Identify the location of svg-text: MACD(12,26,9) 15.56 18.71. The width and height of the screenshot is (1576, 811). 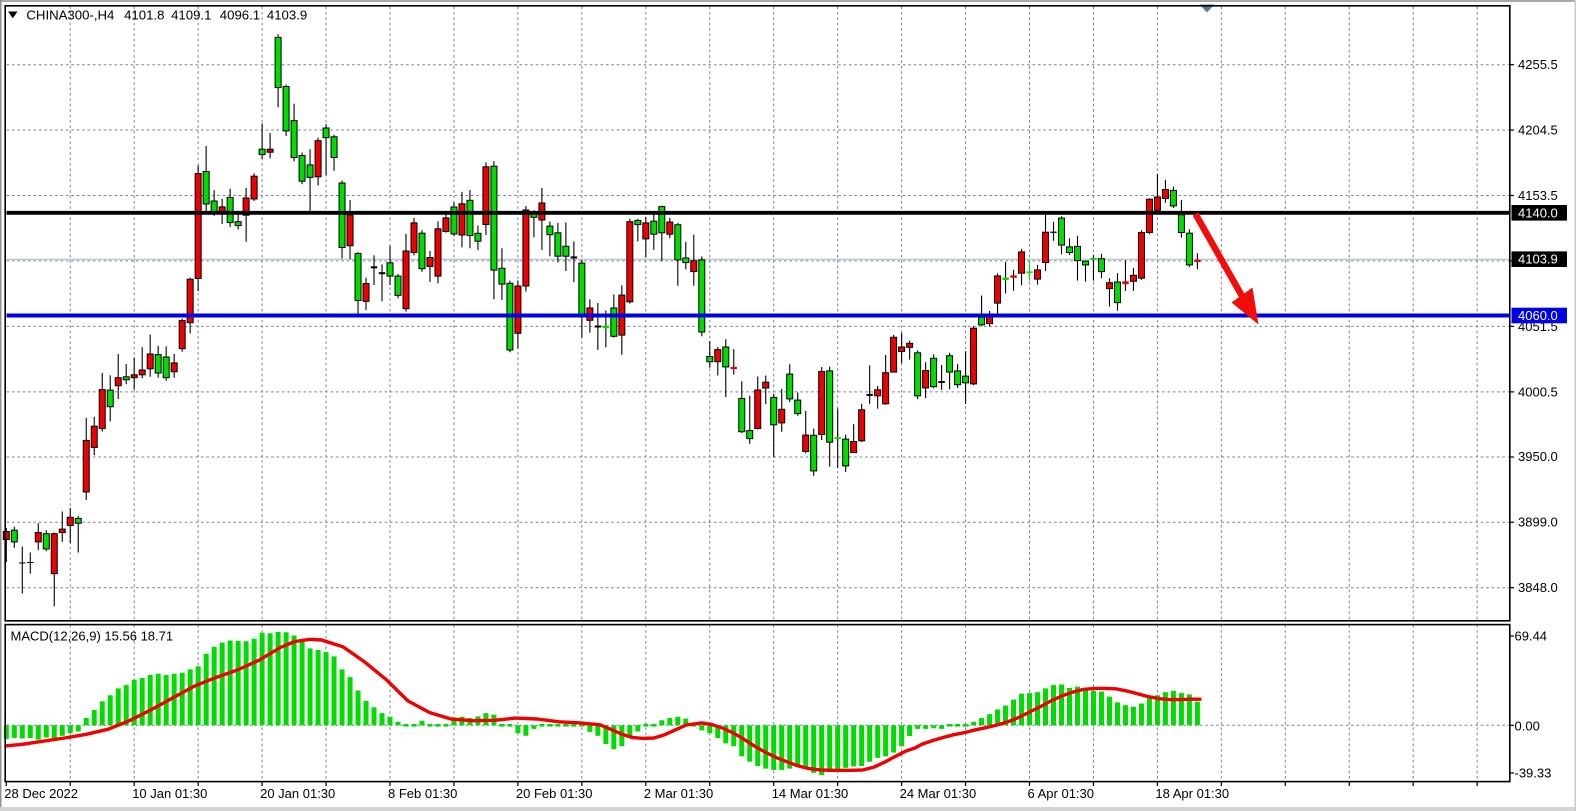
(92, 636).